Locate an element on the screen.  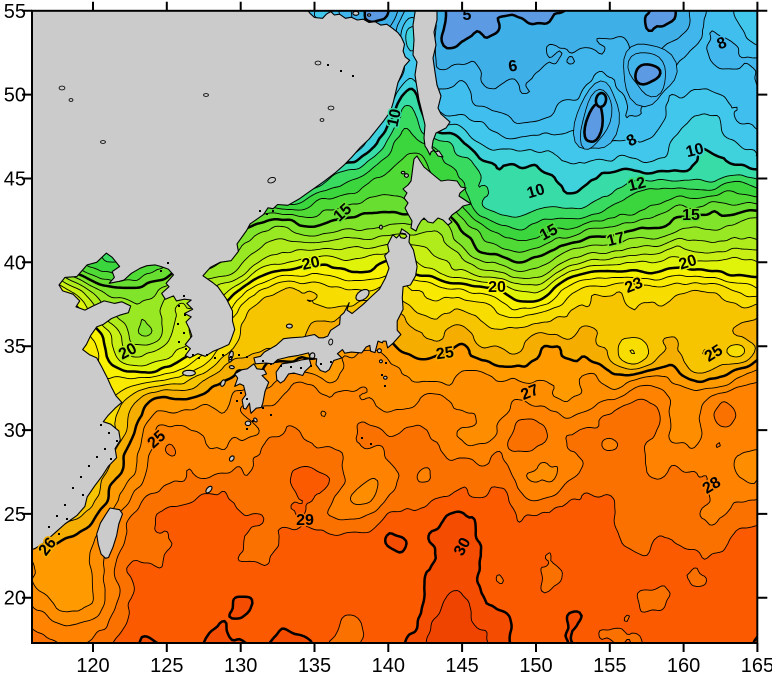
svg-text: 45 is located at coordinates (15, 180).